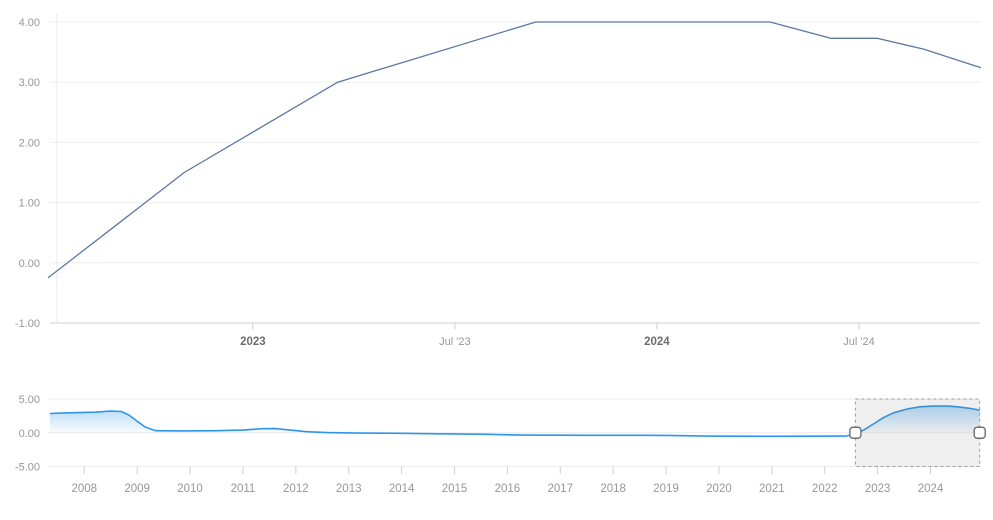 This screenshot has height=520, width=993. I want to click on navigator-track, so click(514, 433).